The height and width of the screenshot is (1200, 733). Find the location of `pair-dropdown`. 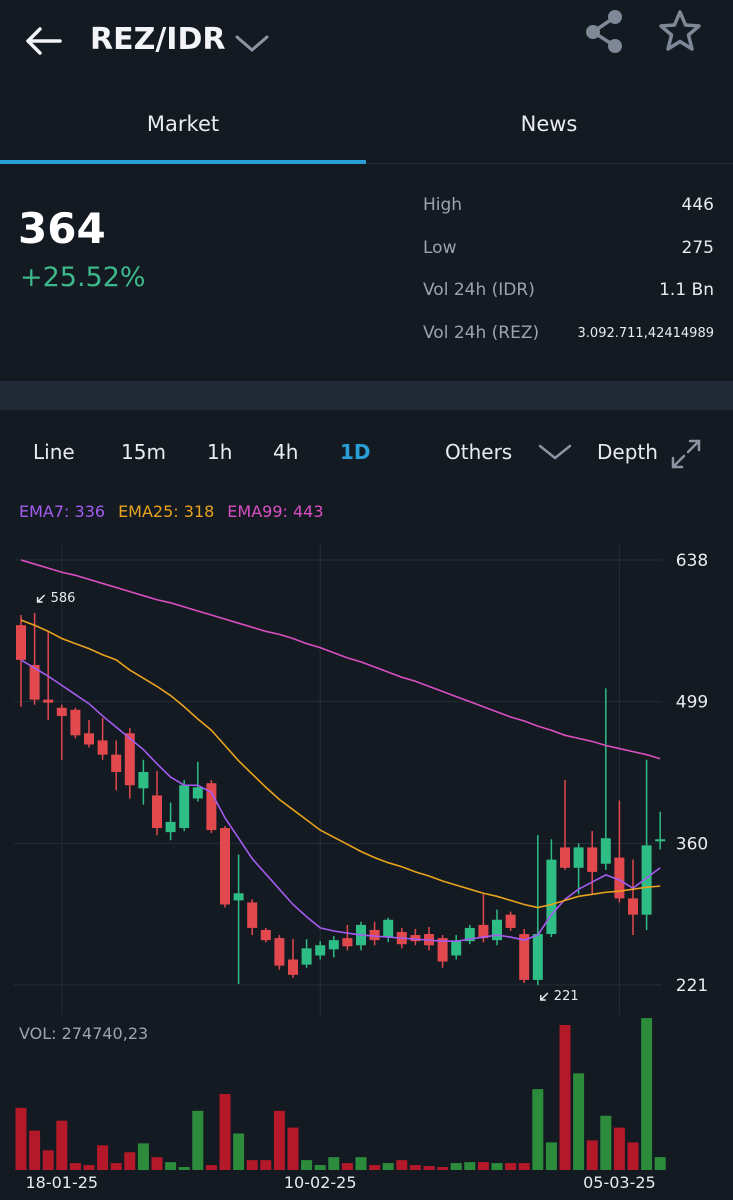

pair-dropdown is located at coordinates (253, 43).